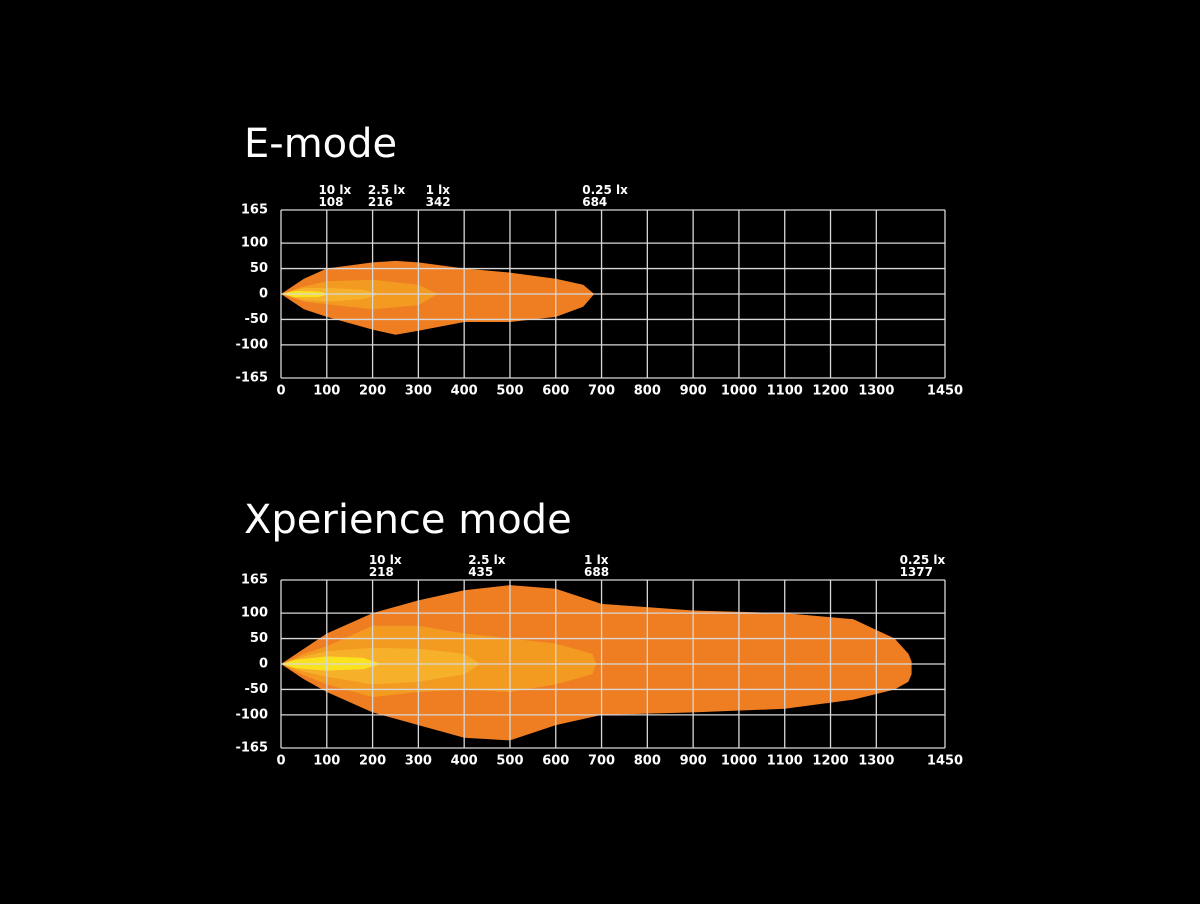  Describe the element at coordinates (480, 572) in the screenshot. I see `reach-label: 435` at that location.